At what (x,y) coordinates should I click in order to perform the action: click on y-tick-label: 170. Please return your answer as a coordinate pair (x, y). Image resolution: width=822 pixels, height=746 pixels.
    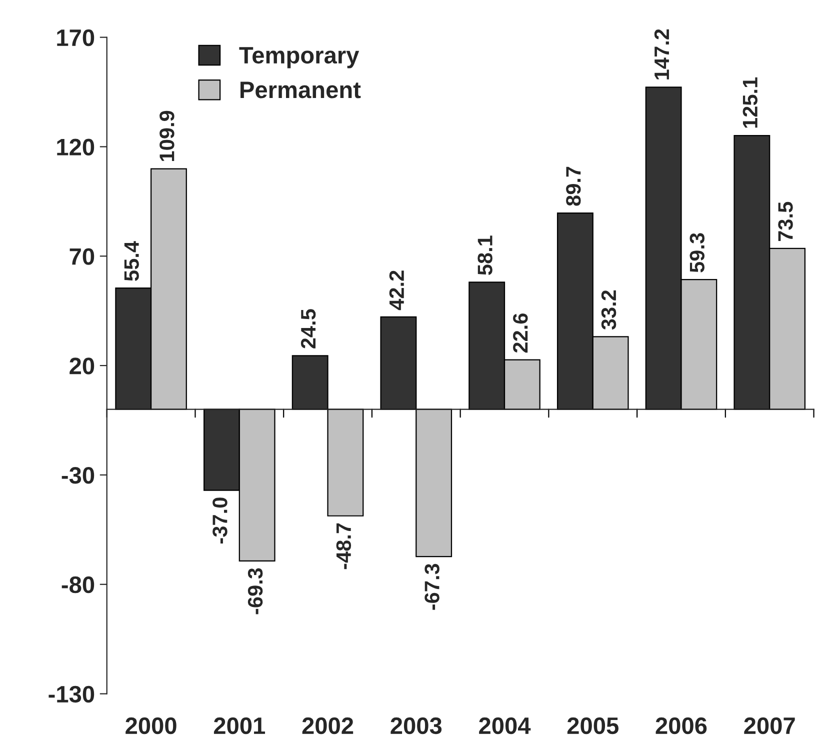
    Looking at the image, I should click on (75, 37).